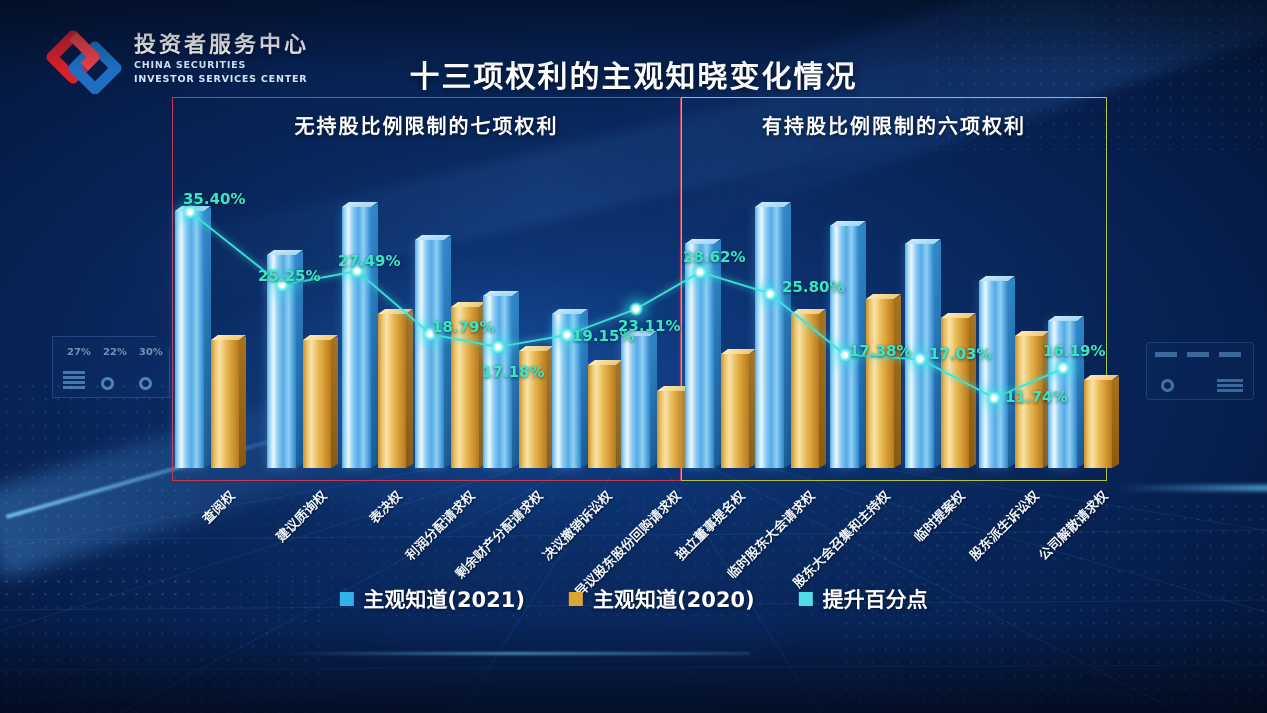 The height and width of the screenshot is (713, 1267). Describe the element at coordinates (960, 353) in the screenshot. I see `data-label: 17.03%` at that location.